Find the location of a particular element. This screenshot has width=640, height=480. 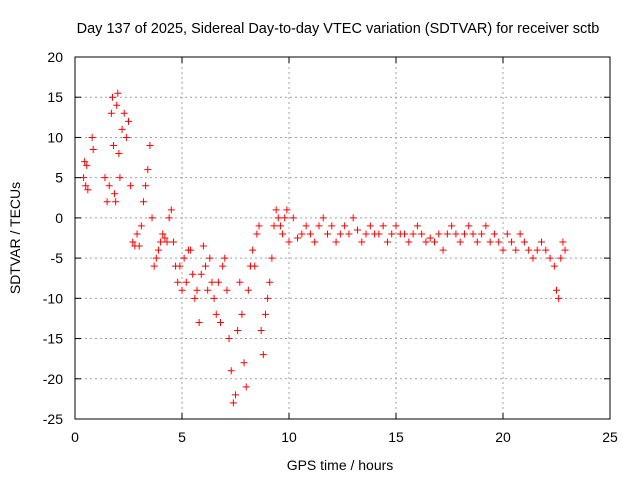

x-tick-label: 20 is located at coordinates (503, 437).